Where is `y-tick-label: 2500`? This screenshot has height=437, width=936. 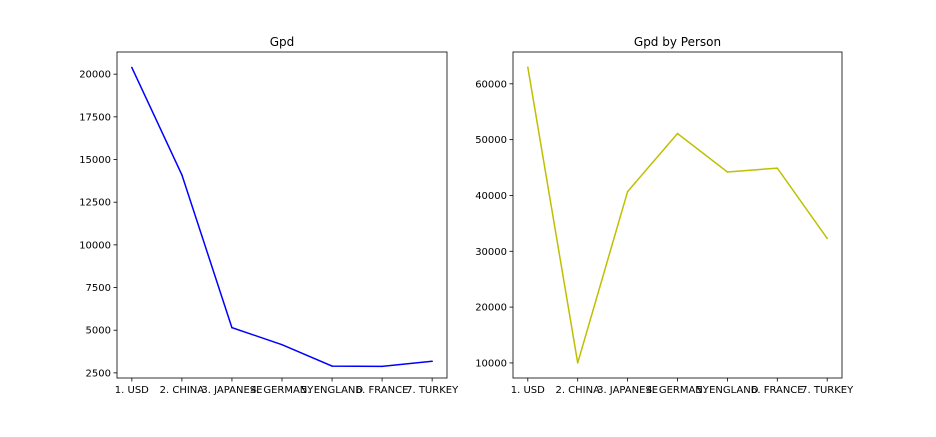
y-tick-label: 2500 is located at coordinates (98, 373).